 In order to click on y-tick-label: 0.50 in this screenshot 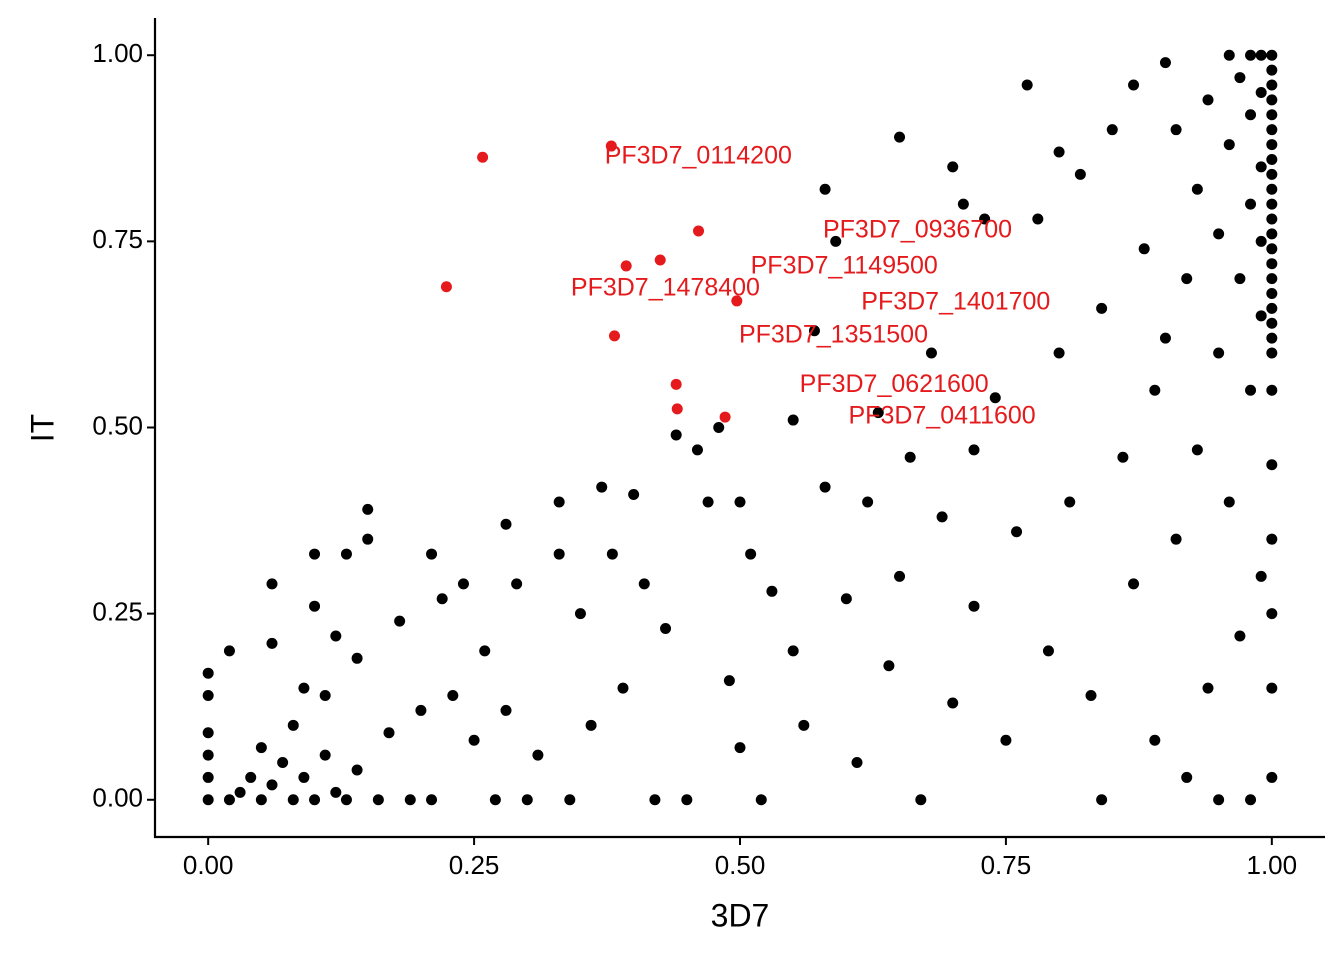, I will do `click(117, 425)`.